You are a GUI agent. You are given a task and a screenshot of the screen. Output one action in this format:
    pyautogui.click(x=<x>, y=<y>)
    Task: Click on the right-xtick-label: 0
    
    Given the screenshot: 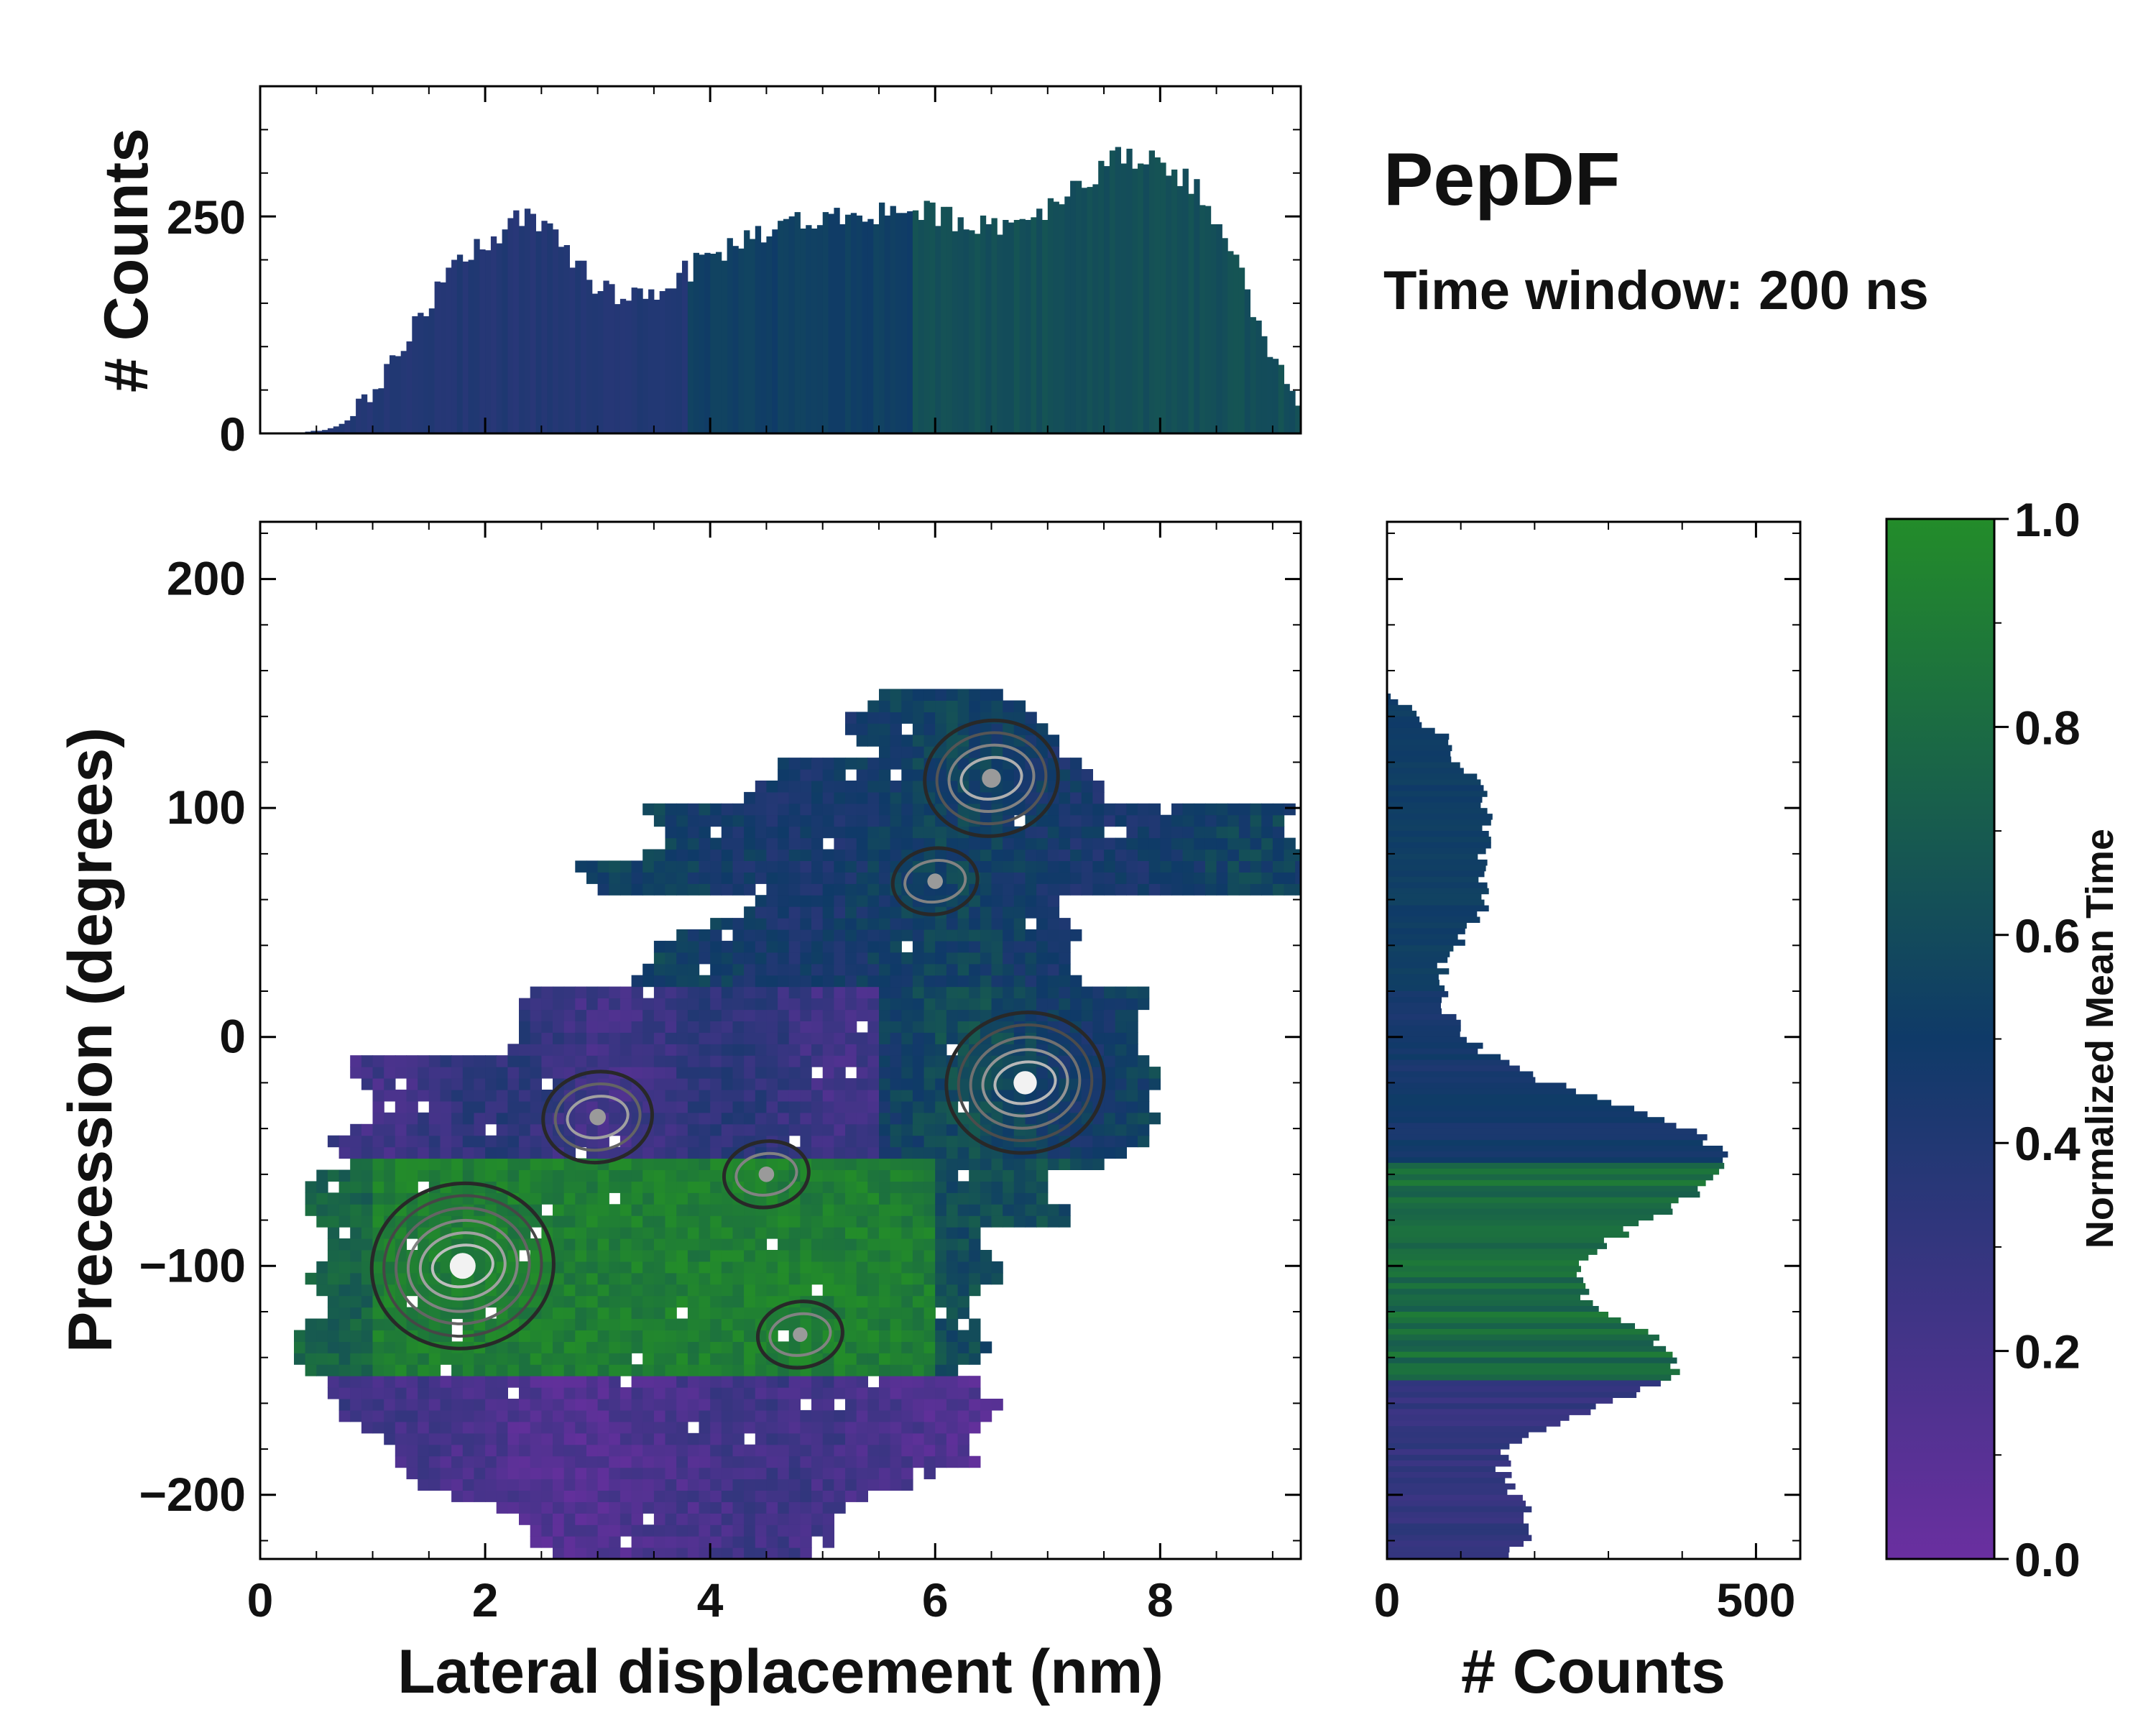 What is the action you would take?
    pyautogui.click(x=1387, y=1600)
    